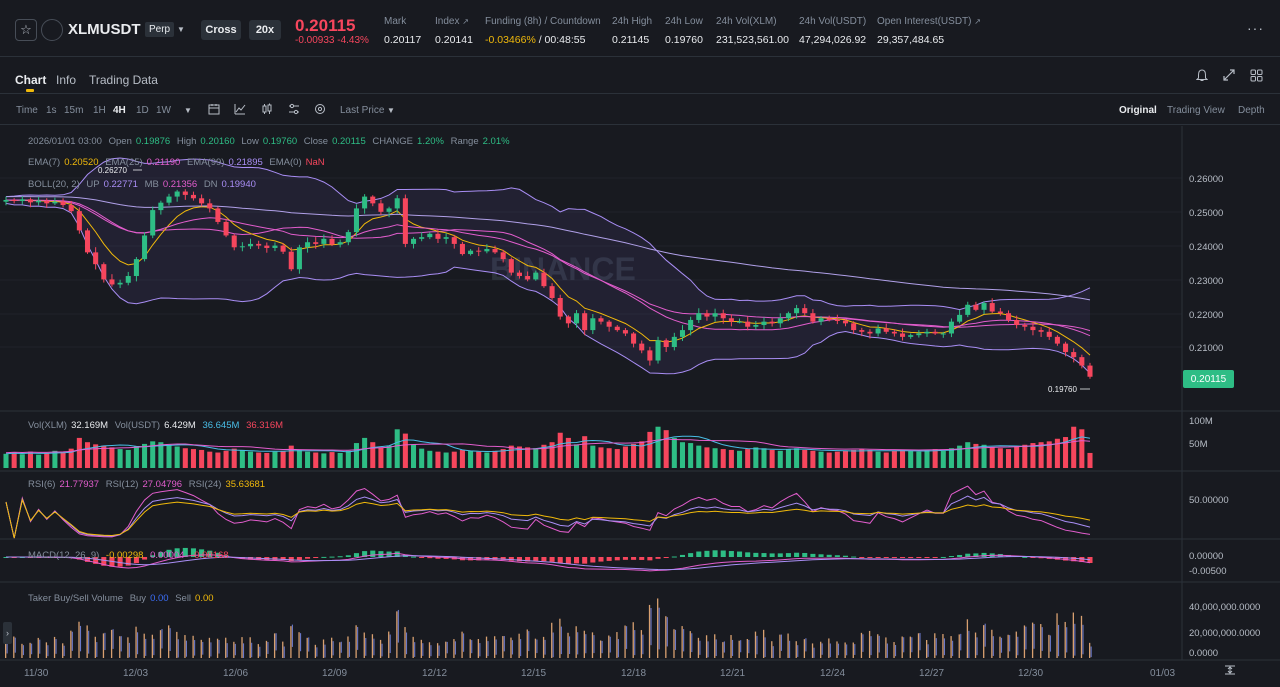  Describe the element at coordinates (26, 30) in the screenshot. I see `favorite-star-icon: ☆` at that location.